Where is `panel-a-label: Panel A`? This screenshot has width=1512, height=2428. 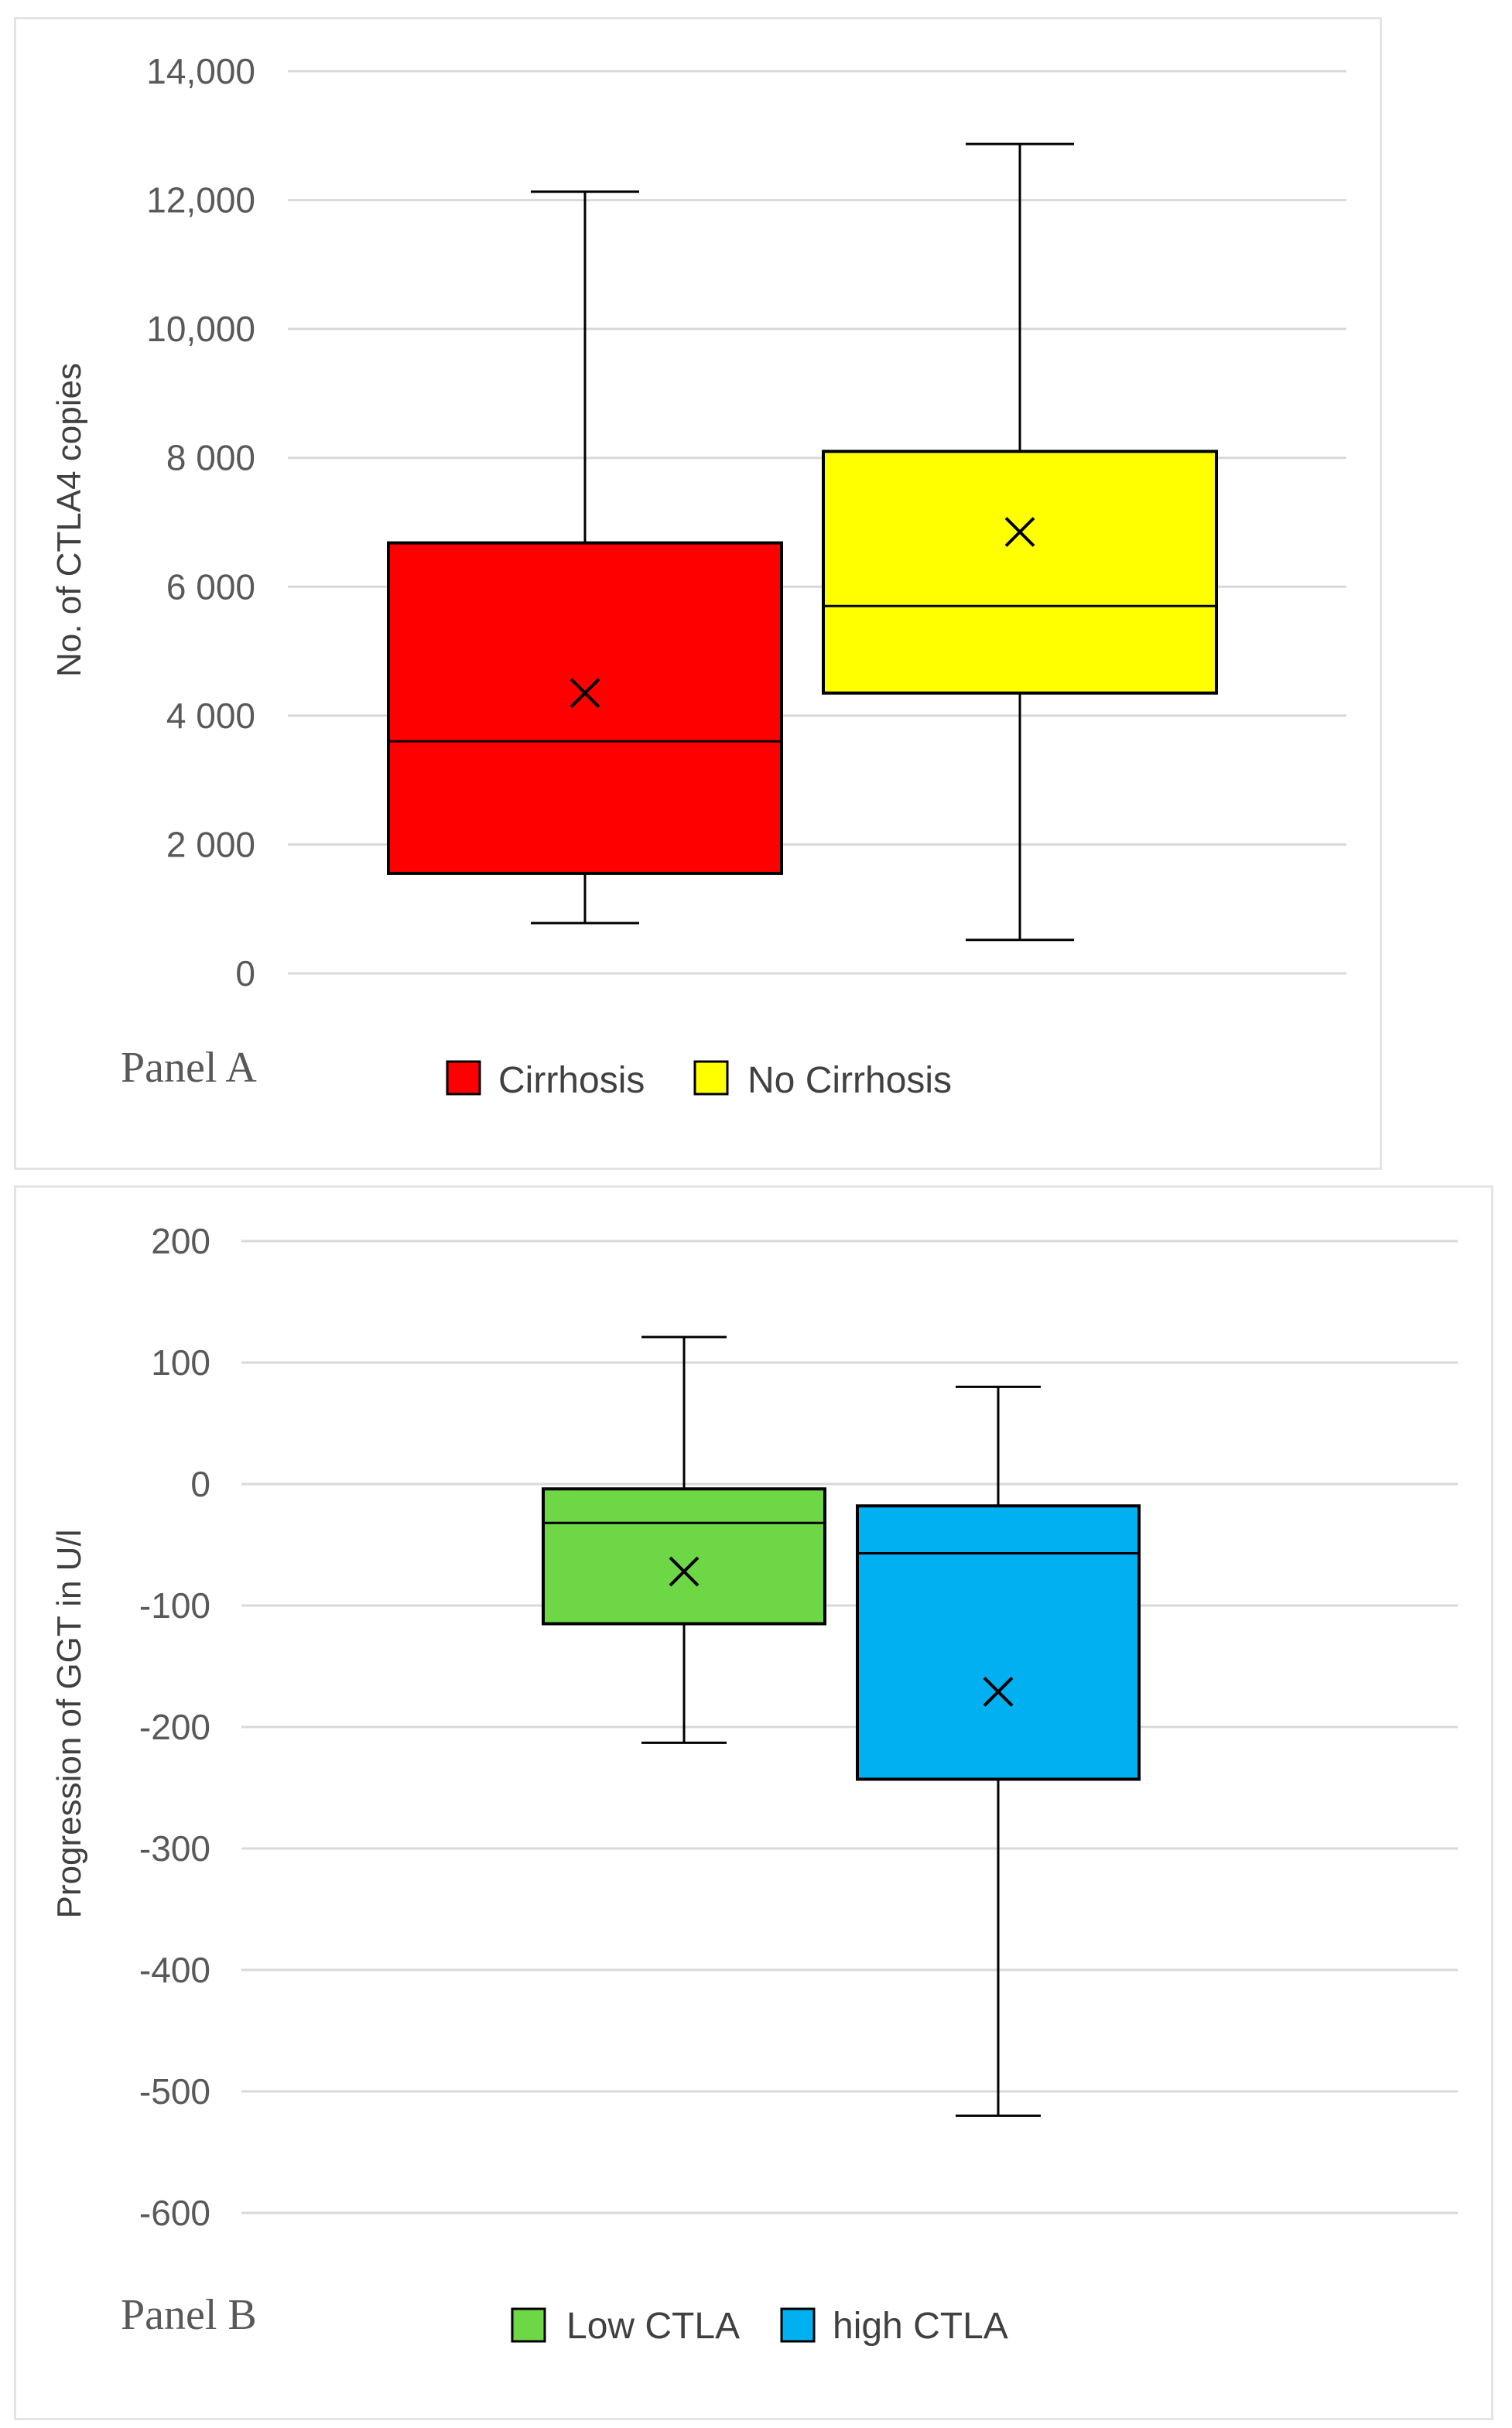
panel-a-label: Panel A is located at coordinates (189, 1068).